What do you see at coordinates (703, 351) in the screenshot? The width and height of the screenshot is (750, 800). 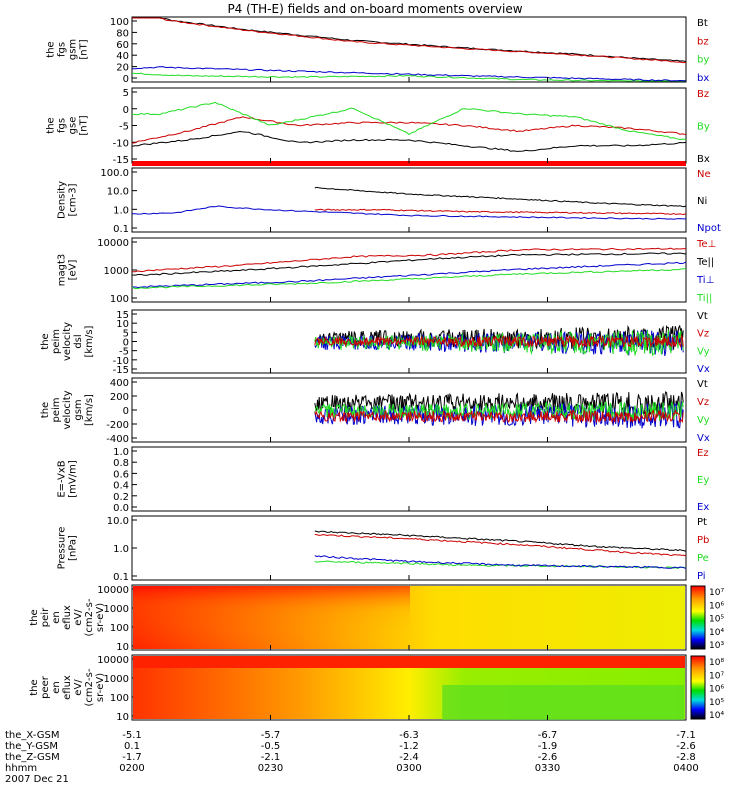 I see `legend-vdsl-Vy: Vy` at bounding box center [703, 351].